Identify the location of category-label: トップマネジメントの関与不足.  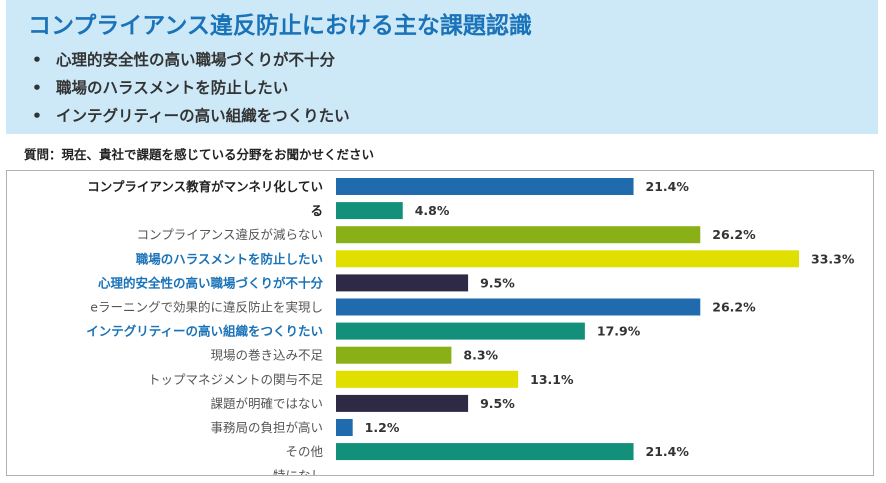
(236, 379).